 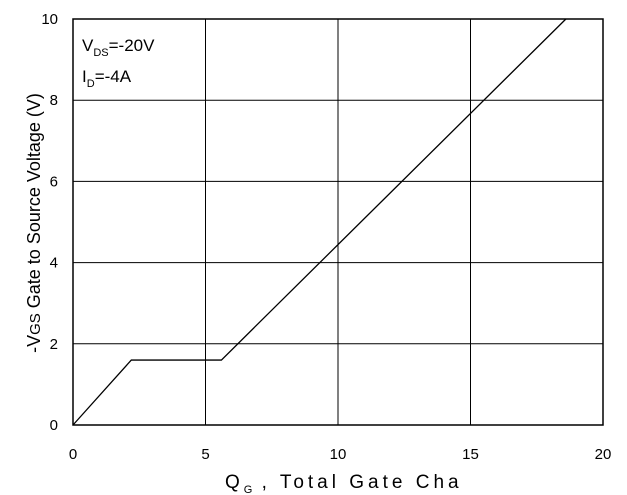 I want to click on y-tick-label: 8, so click(x=54, y=100).